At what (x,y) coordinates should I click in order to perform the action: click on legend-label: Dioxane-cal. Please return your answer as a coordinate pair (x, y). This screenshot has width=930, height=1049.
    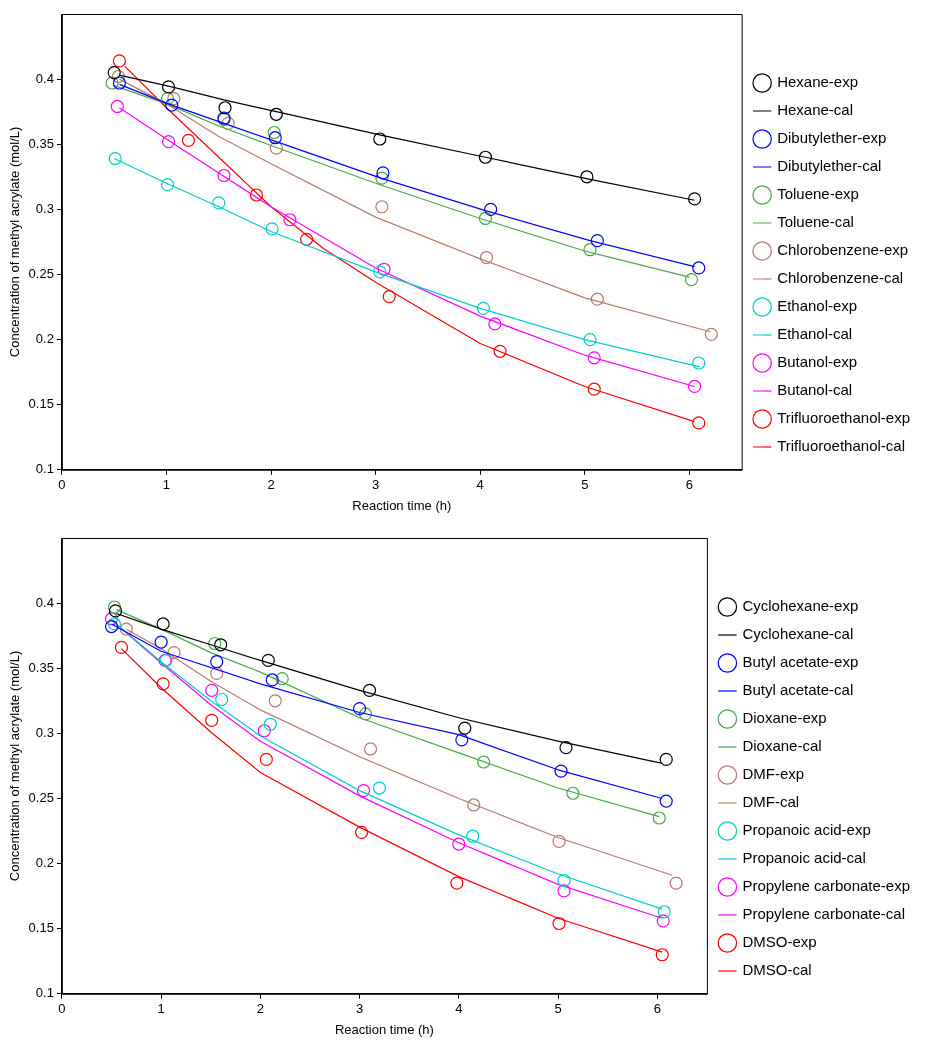
    Looking at the image, I should click on (782, 746).